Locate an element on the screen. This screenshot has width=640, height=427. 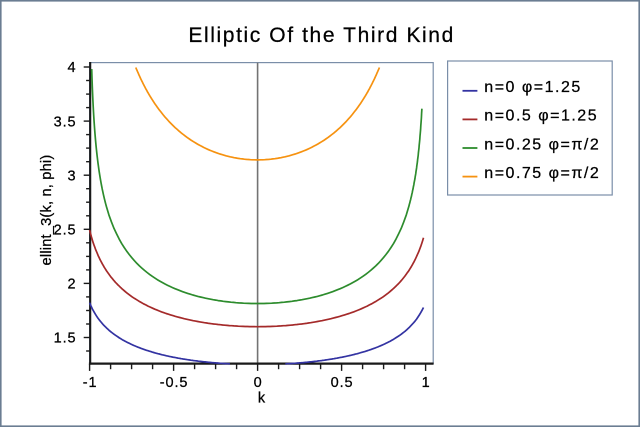
svg-text: n=0.75 φ=π/2 is located at coordinates (542, 173).